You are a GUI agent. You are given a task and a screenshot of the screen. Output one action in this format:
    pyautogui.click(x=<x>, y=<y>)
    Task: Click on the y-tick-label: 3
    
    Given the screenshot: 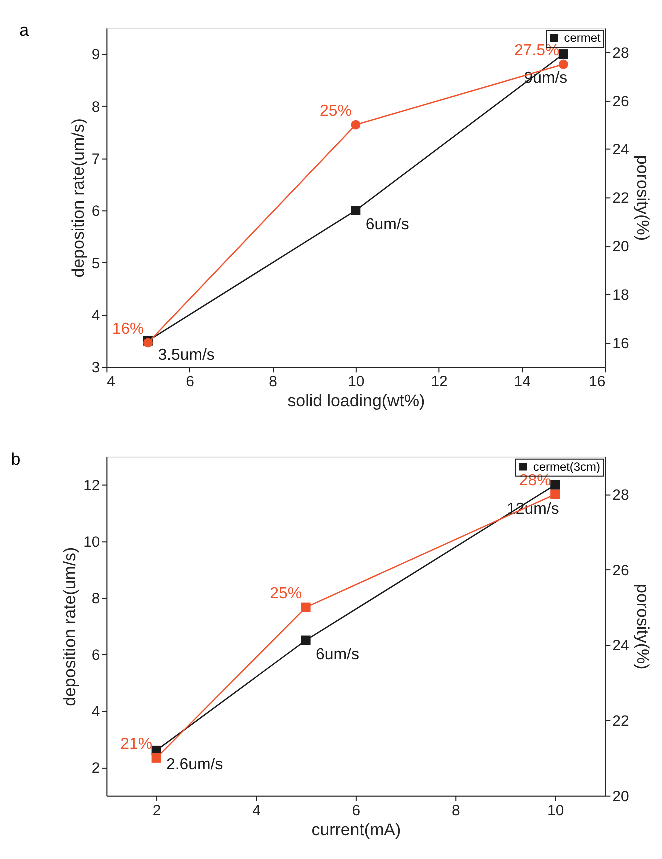 What is the action you would take?
    pyautogui.click(x=96, y=368)
    